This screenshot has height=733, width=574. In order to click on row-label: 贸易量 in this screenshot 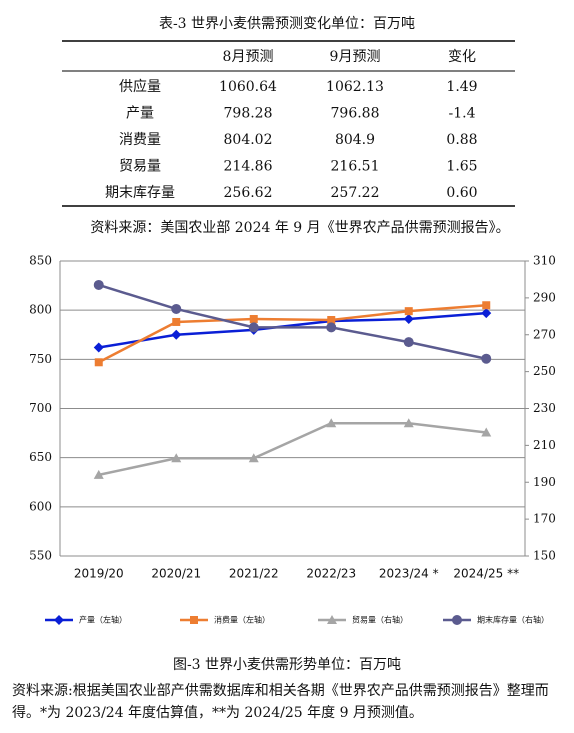, I will do `click(140, 167)`.